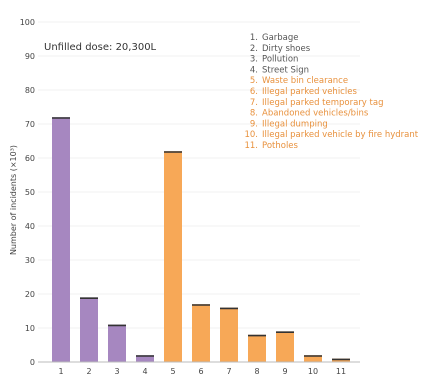 This screenshot has height=378, width=436. I want to click on x-tick-label: 4, so click(144, 371).